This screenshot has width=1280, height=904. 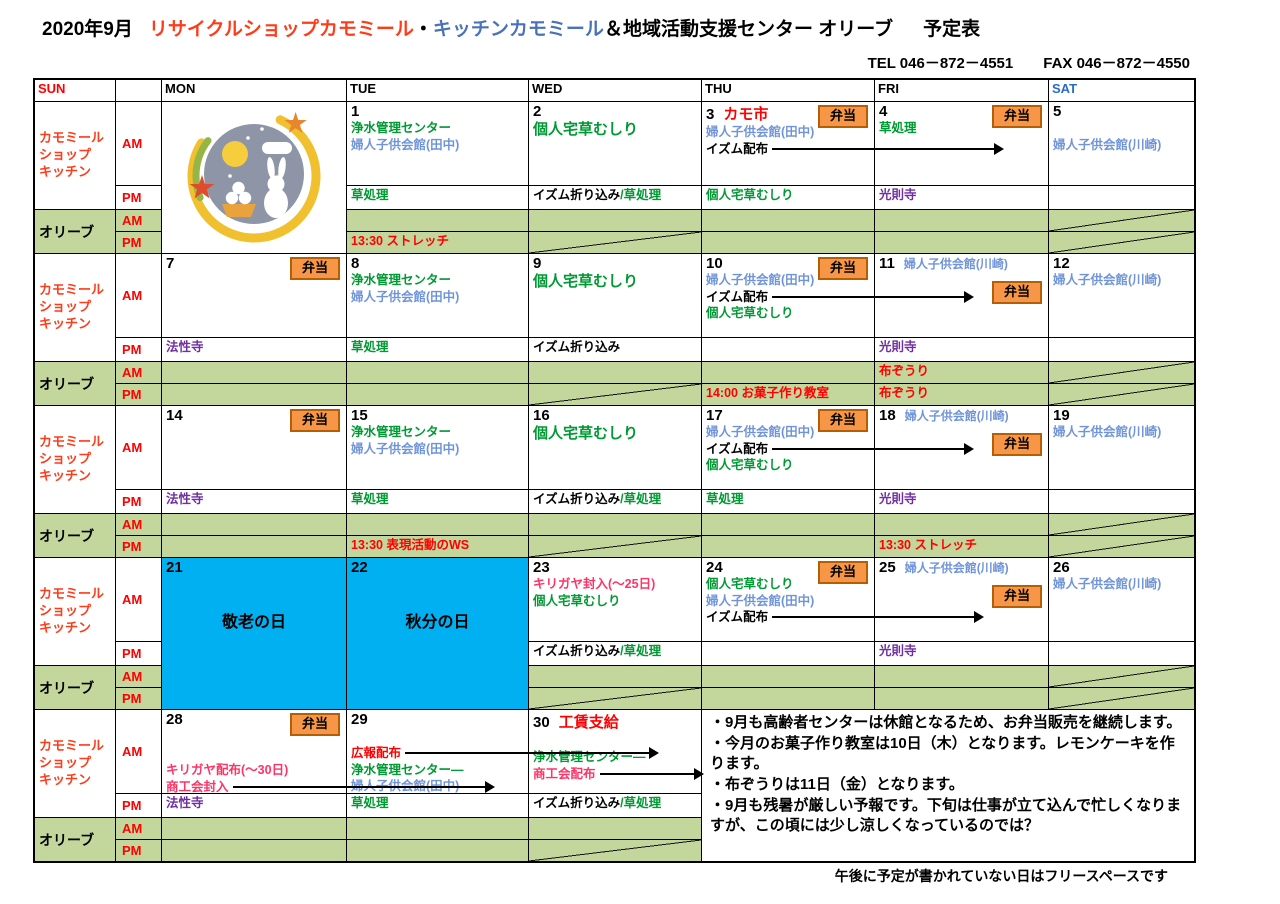 What do you see at coordinates (838, 295) in the screenshot?
I see `day-10-am: 10 弁当 婦人子供会館(田中) イズム配布 個人宅草むしり` at bounding box center [838, 295].